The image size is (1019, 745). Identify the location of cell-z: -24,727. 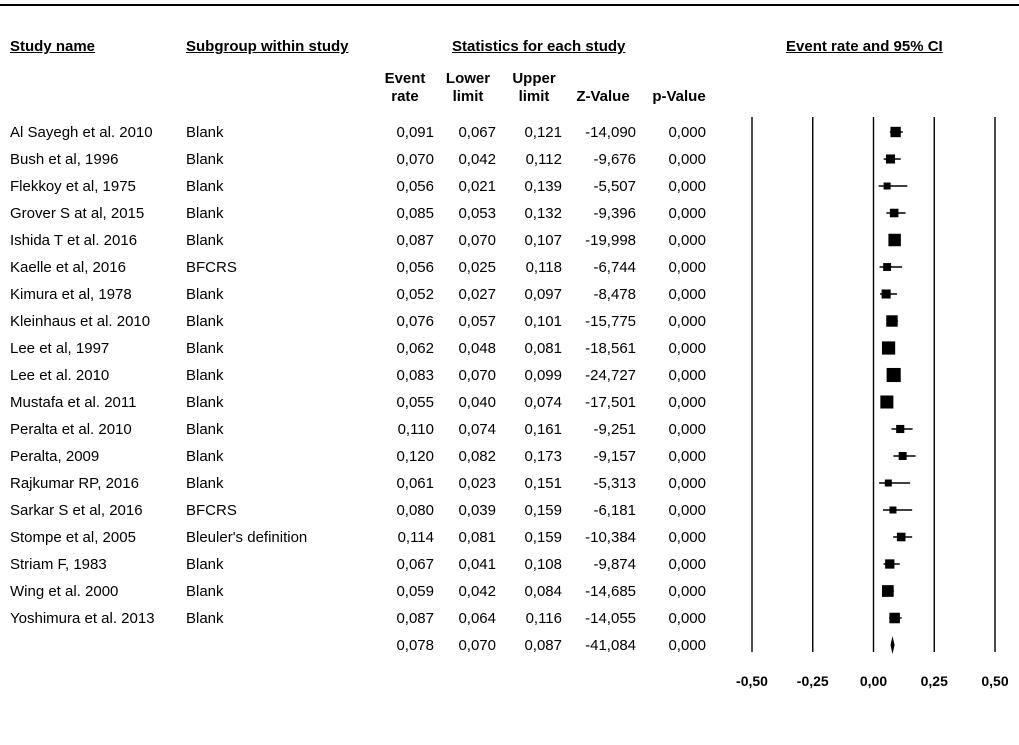
(610, 375).